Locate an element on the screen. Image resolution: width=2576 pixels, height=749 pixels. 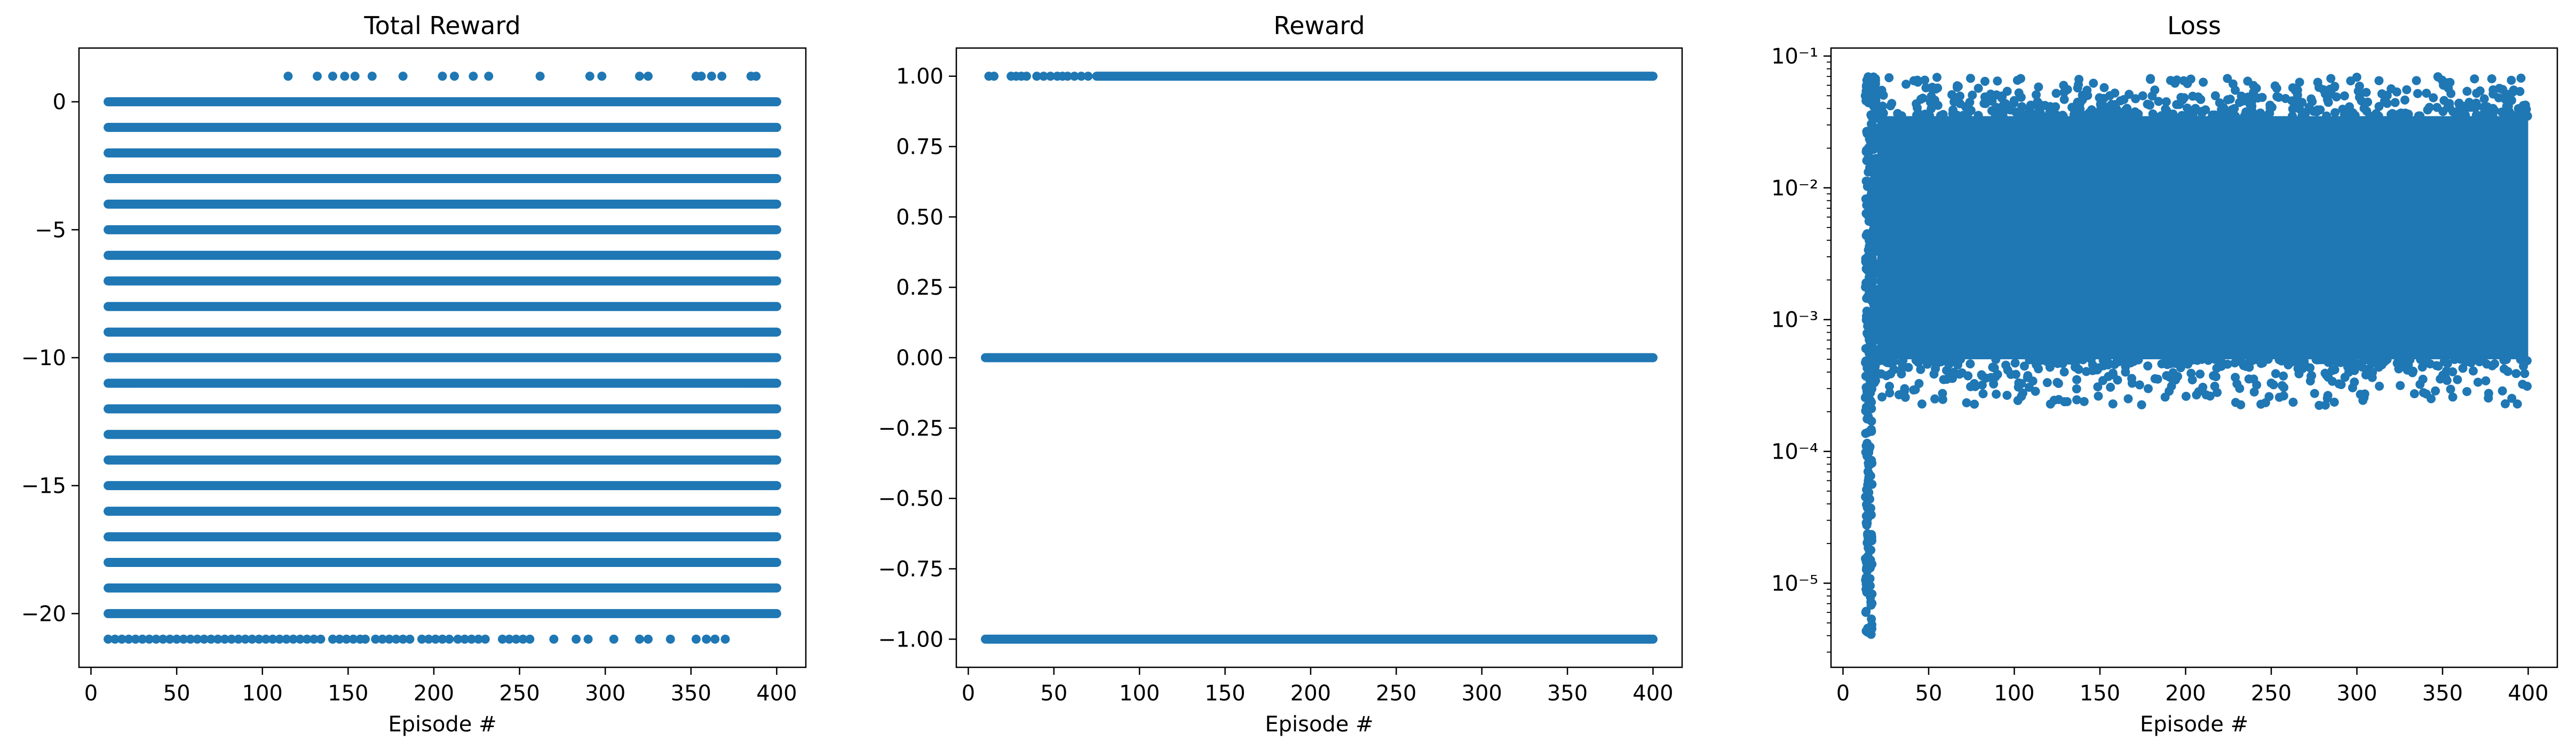
x-tick-label: 400 is located at coordinates (776, 694).